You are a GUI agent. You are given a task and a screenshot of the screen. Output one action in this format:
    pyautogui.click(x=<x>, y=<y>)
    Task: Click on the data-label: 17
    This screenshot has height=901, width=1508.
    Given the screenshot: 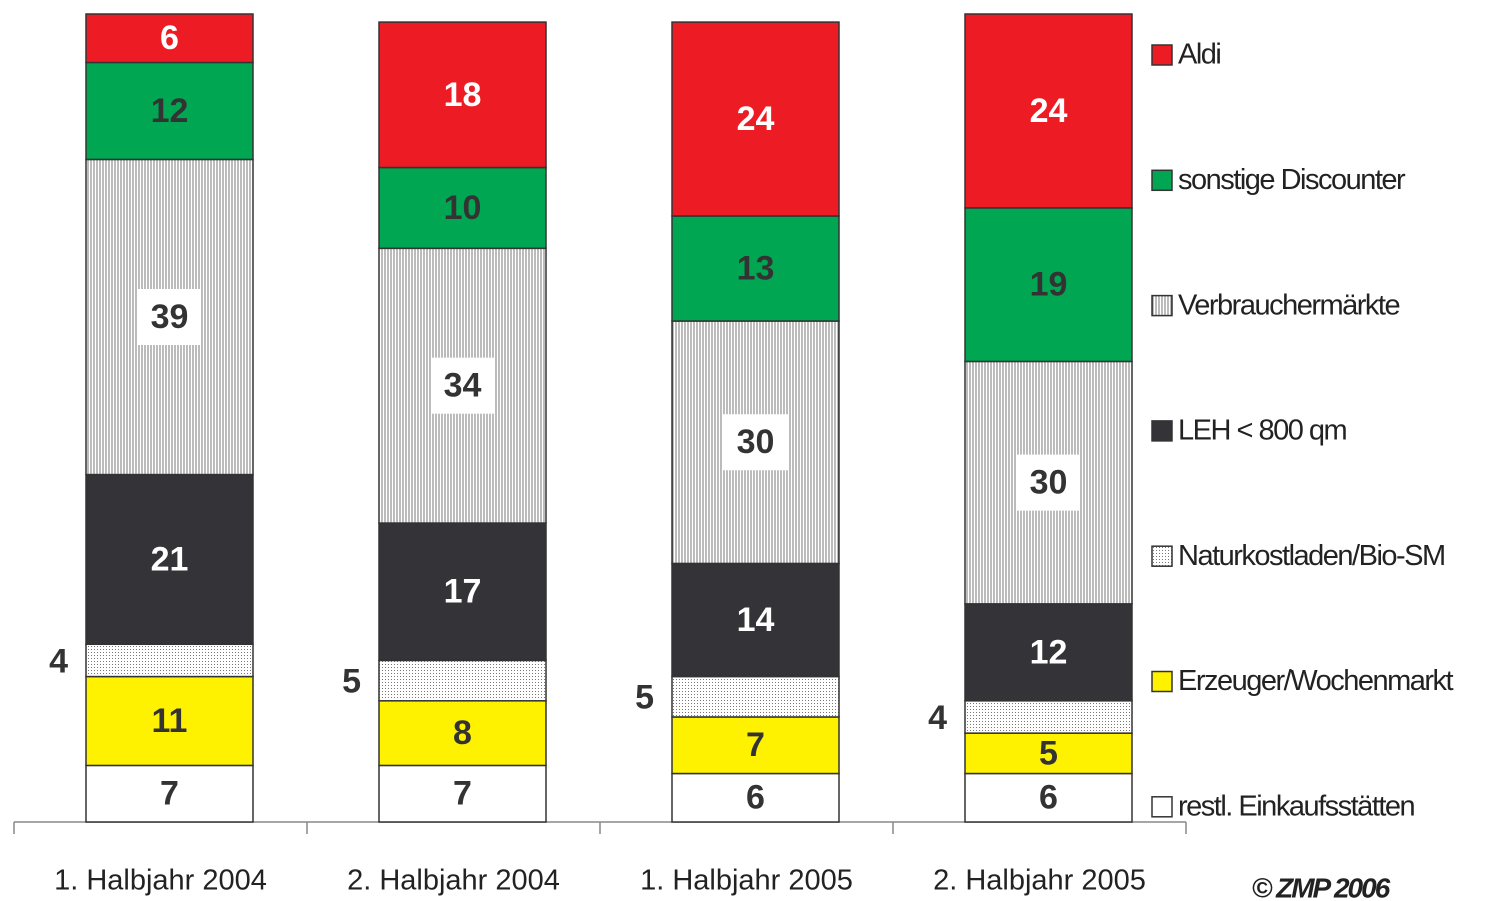 What is the action you would take?
    pyautogui.click(x=463, y=592)
    